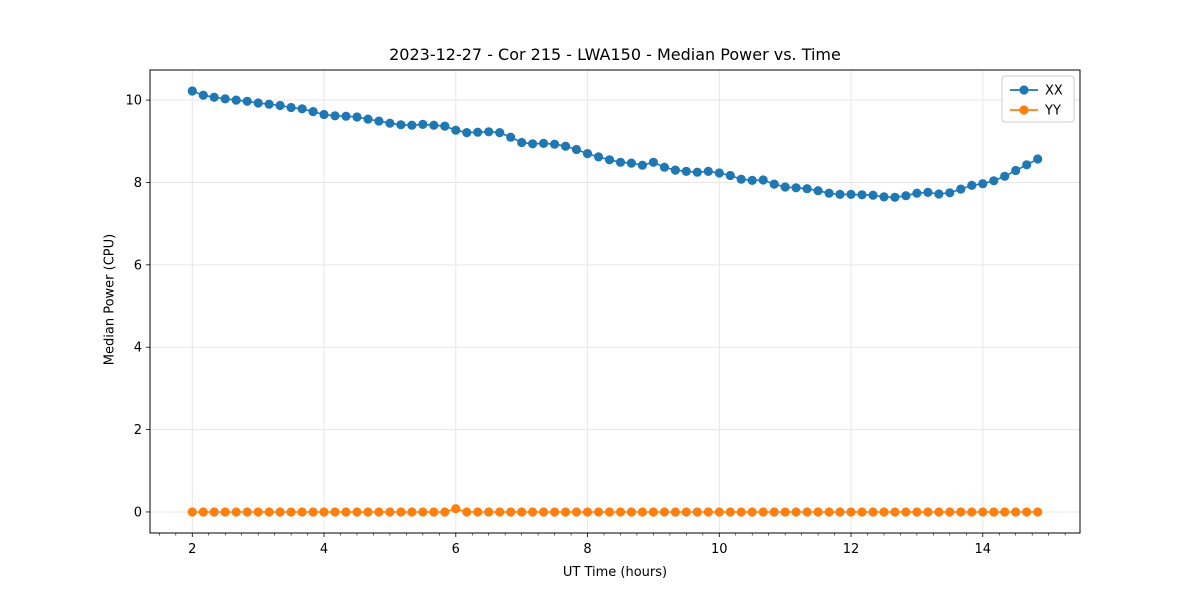  Describe the element at coordinates (1054, 91) in the screenshot. I see `legend-label-xx: XX` at that location.